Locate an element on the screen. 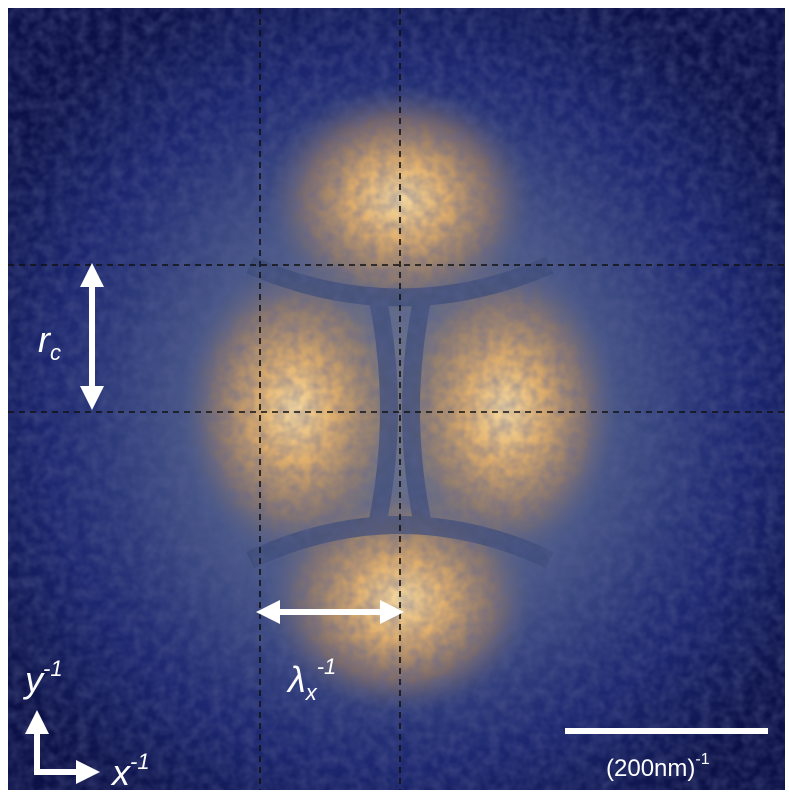  label-part: r is located at coordinates (45, 339).